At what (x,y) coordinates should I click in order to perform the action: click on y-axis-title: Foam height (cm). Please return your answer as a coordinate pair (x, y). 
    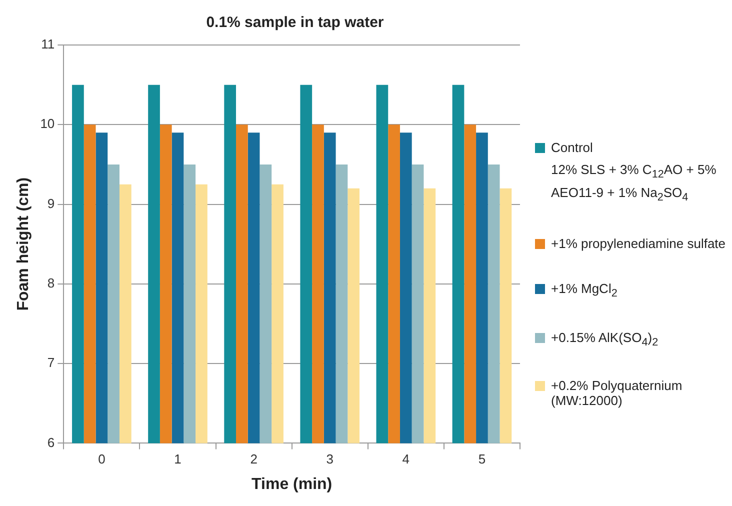
    Looking at the image, I should click on (23, 244).